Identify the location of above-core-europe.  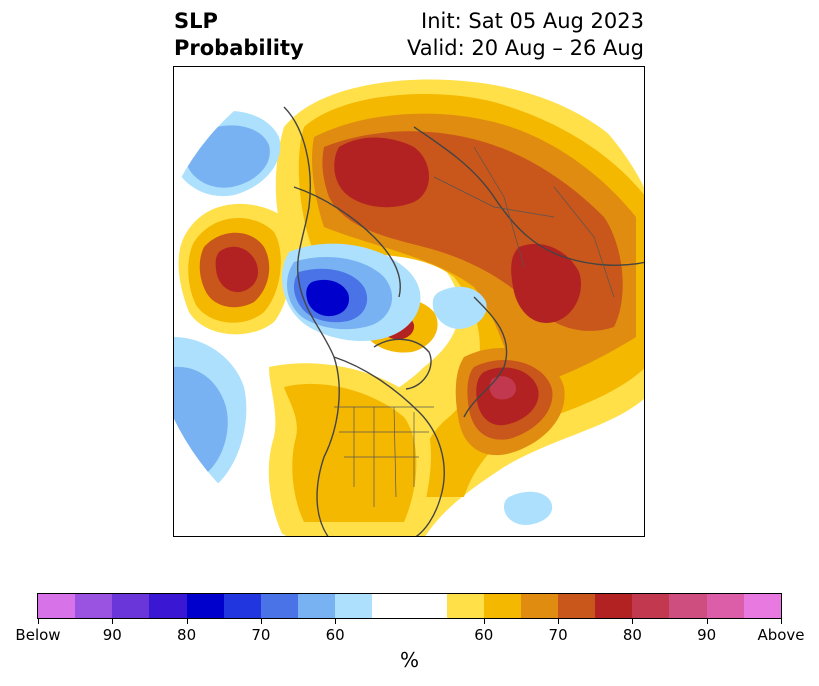
(546, 283).